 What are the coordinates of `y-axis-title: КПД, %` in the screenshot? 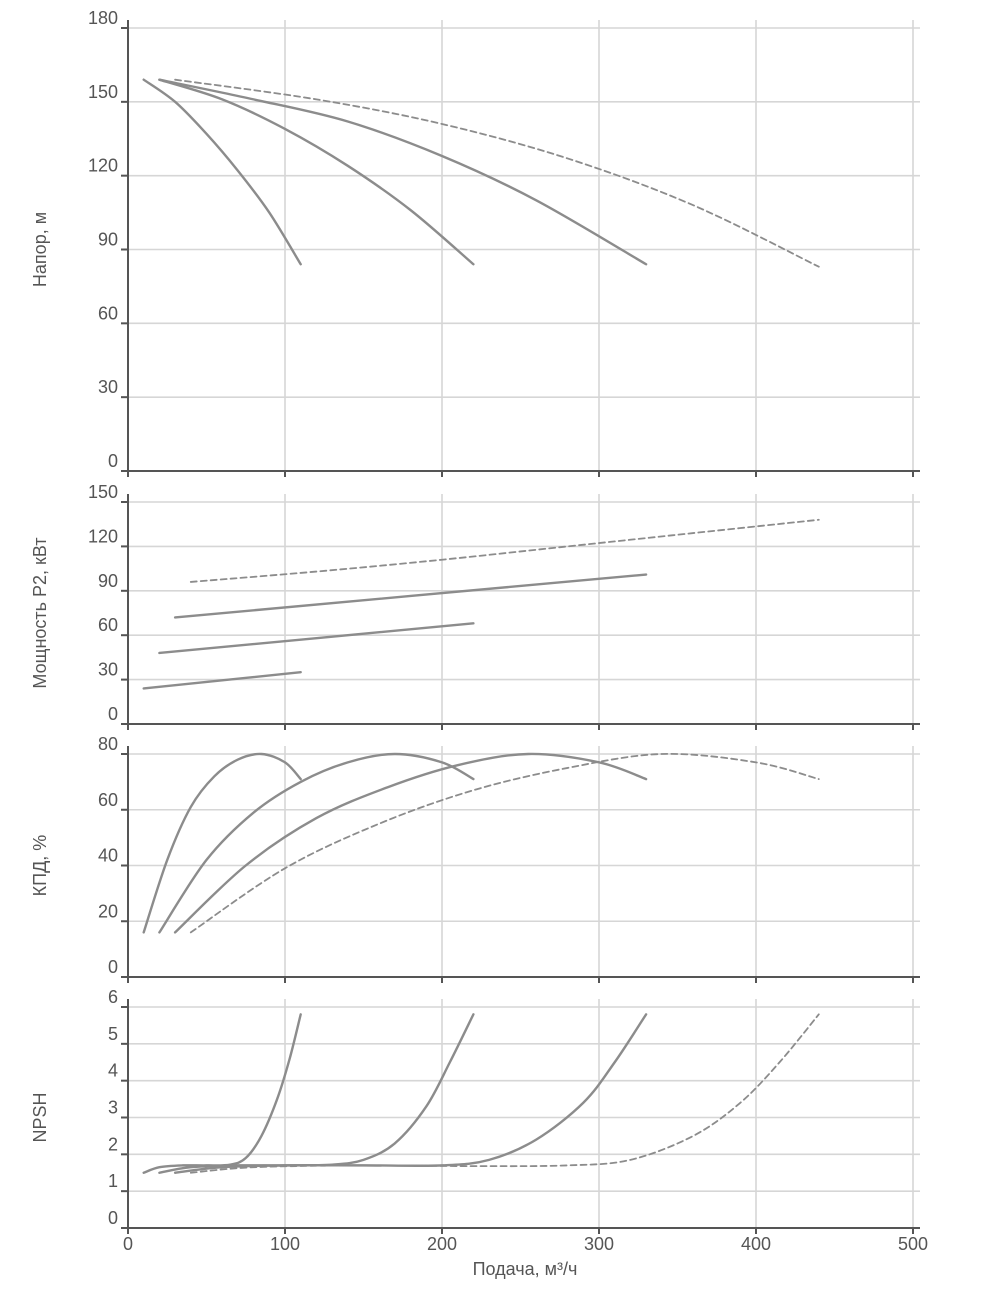 It's located at (40, 866).